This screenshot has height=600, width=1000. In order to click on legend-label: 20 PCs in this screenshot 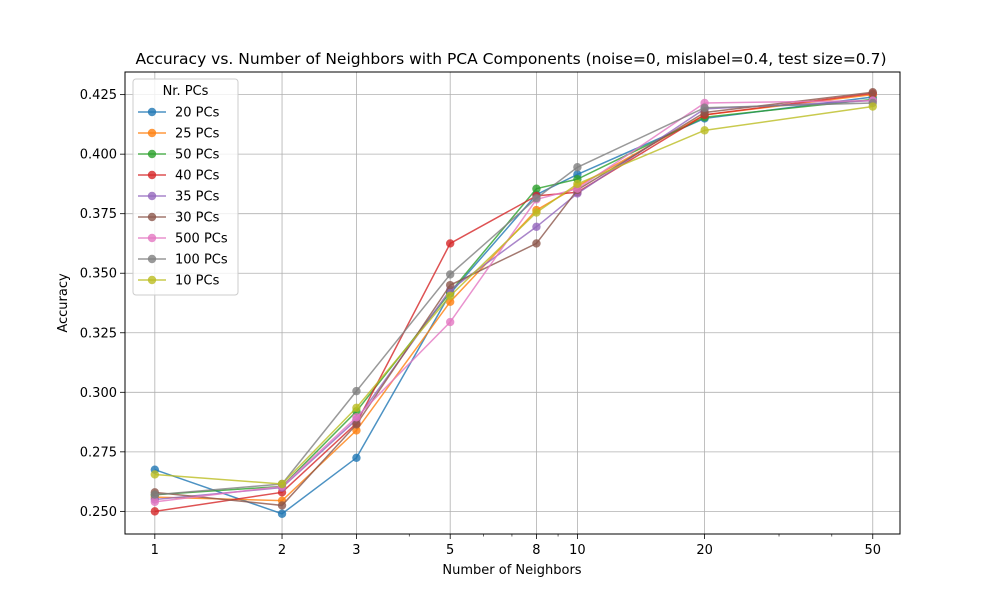, I will do `click(197, 113)`.